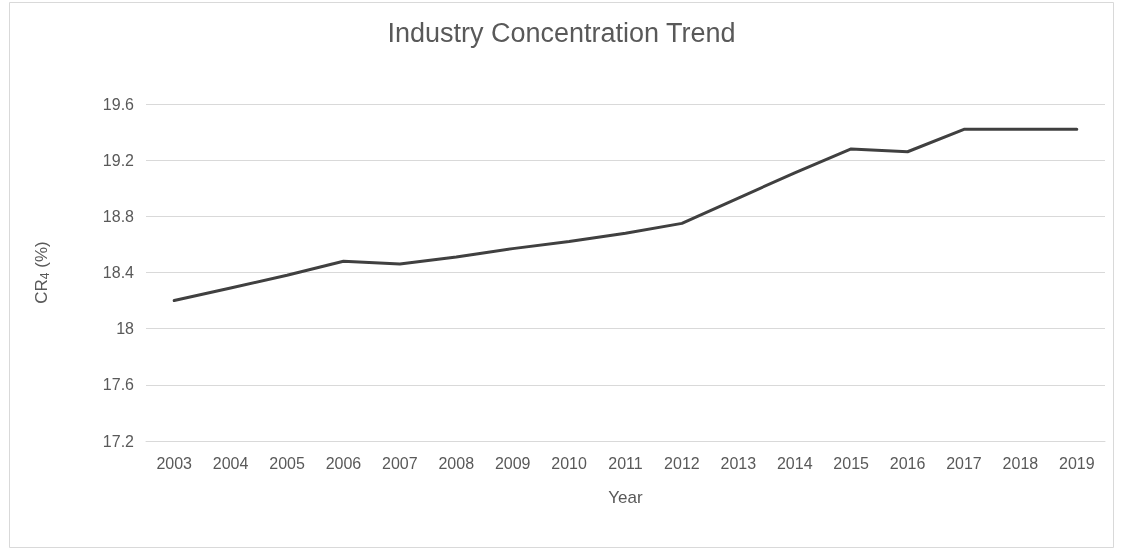  What do you see at coordinates (118, 272) in the screenshot?
I see `y-tick-label: 18.4` at bounding box center [118, 272].